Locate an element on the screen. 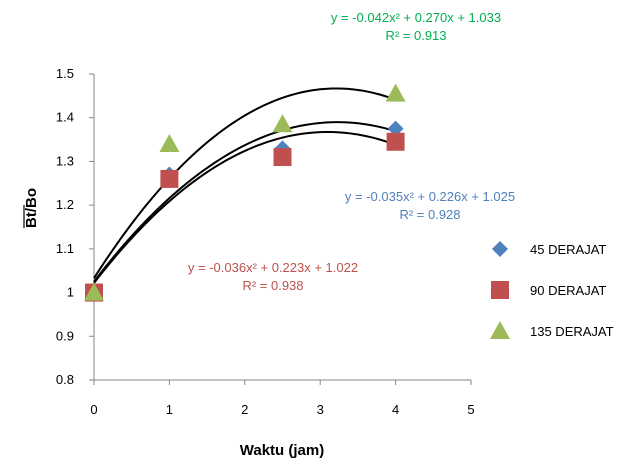 The image size is (619, 465). trendline-r2: R² = 0.928 is located at coordinates (429, 214).